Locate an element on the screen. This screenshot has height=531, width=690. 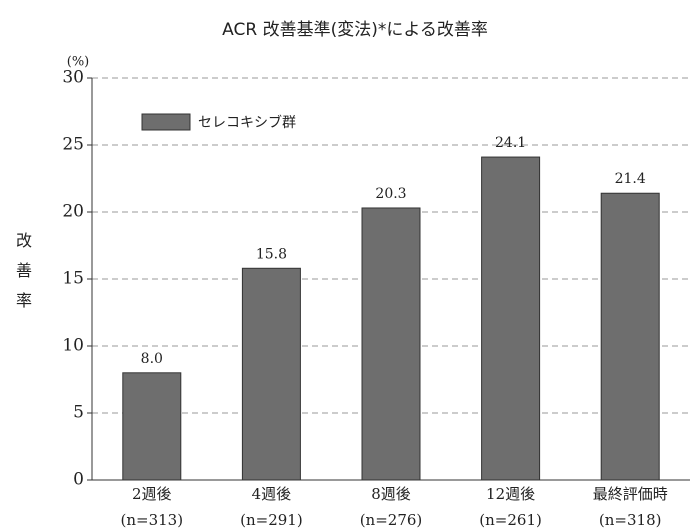
y-tick-label: 5 is located at coordinates (78, 413).